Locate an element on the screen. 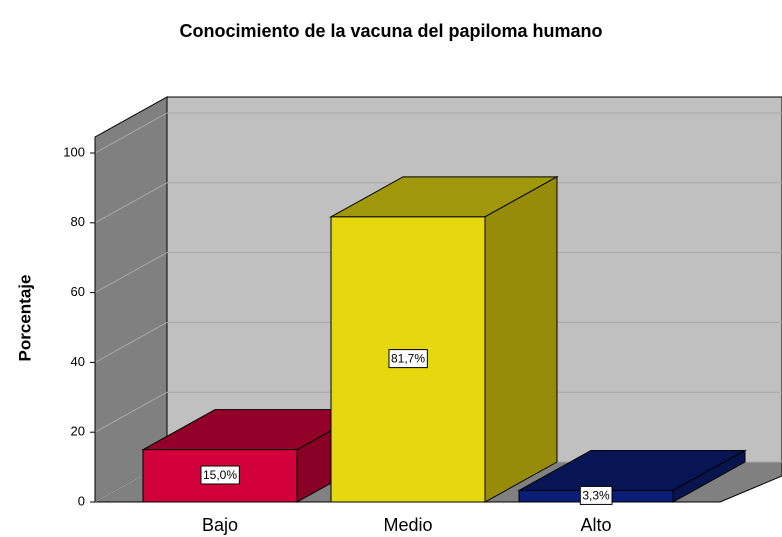 The height and width of the screenshot is (537, 782). value-label: 15,0% is located at coordinates (220, 475).